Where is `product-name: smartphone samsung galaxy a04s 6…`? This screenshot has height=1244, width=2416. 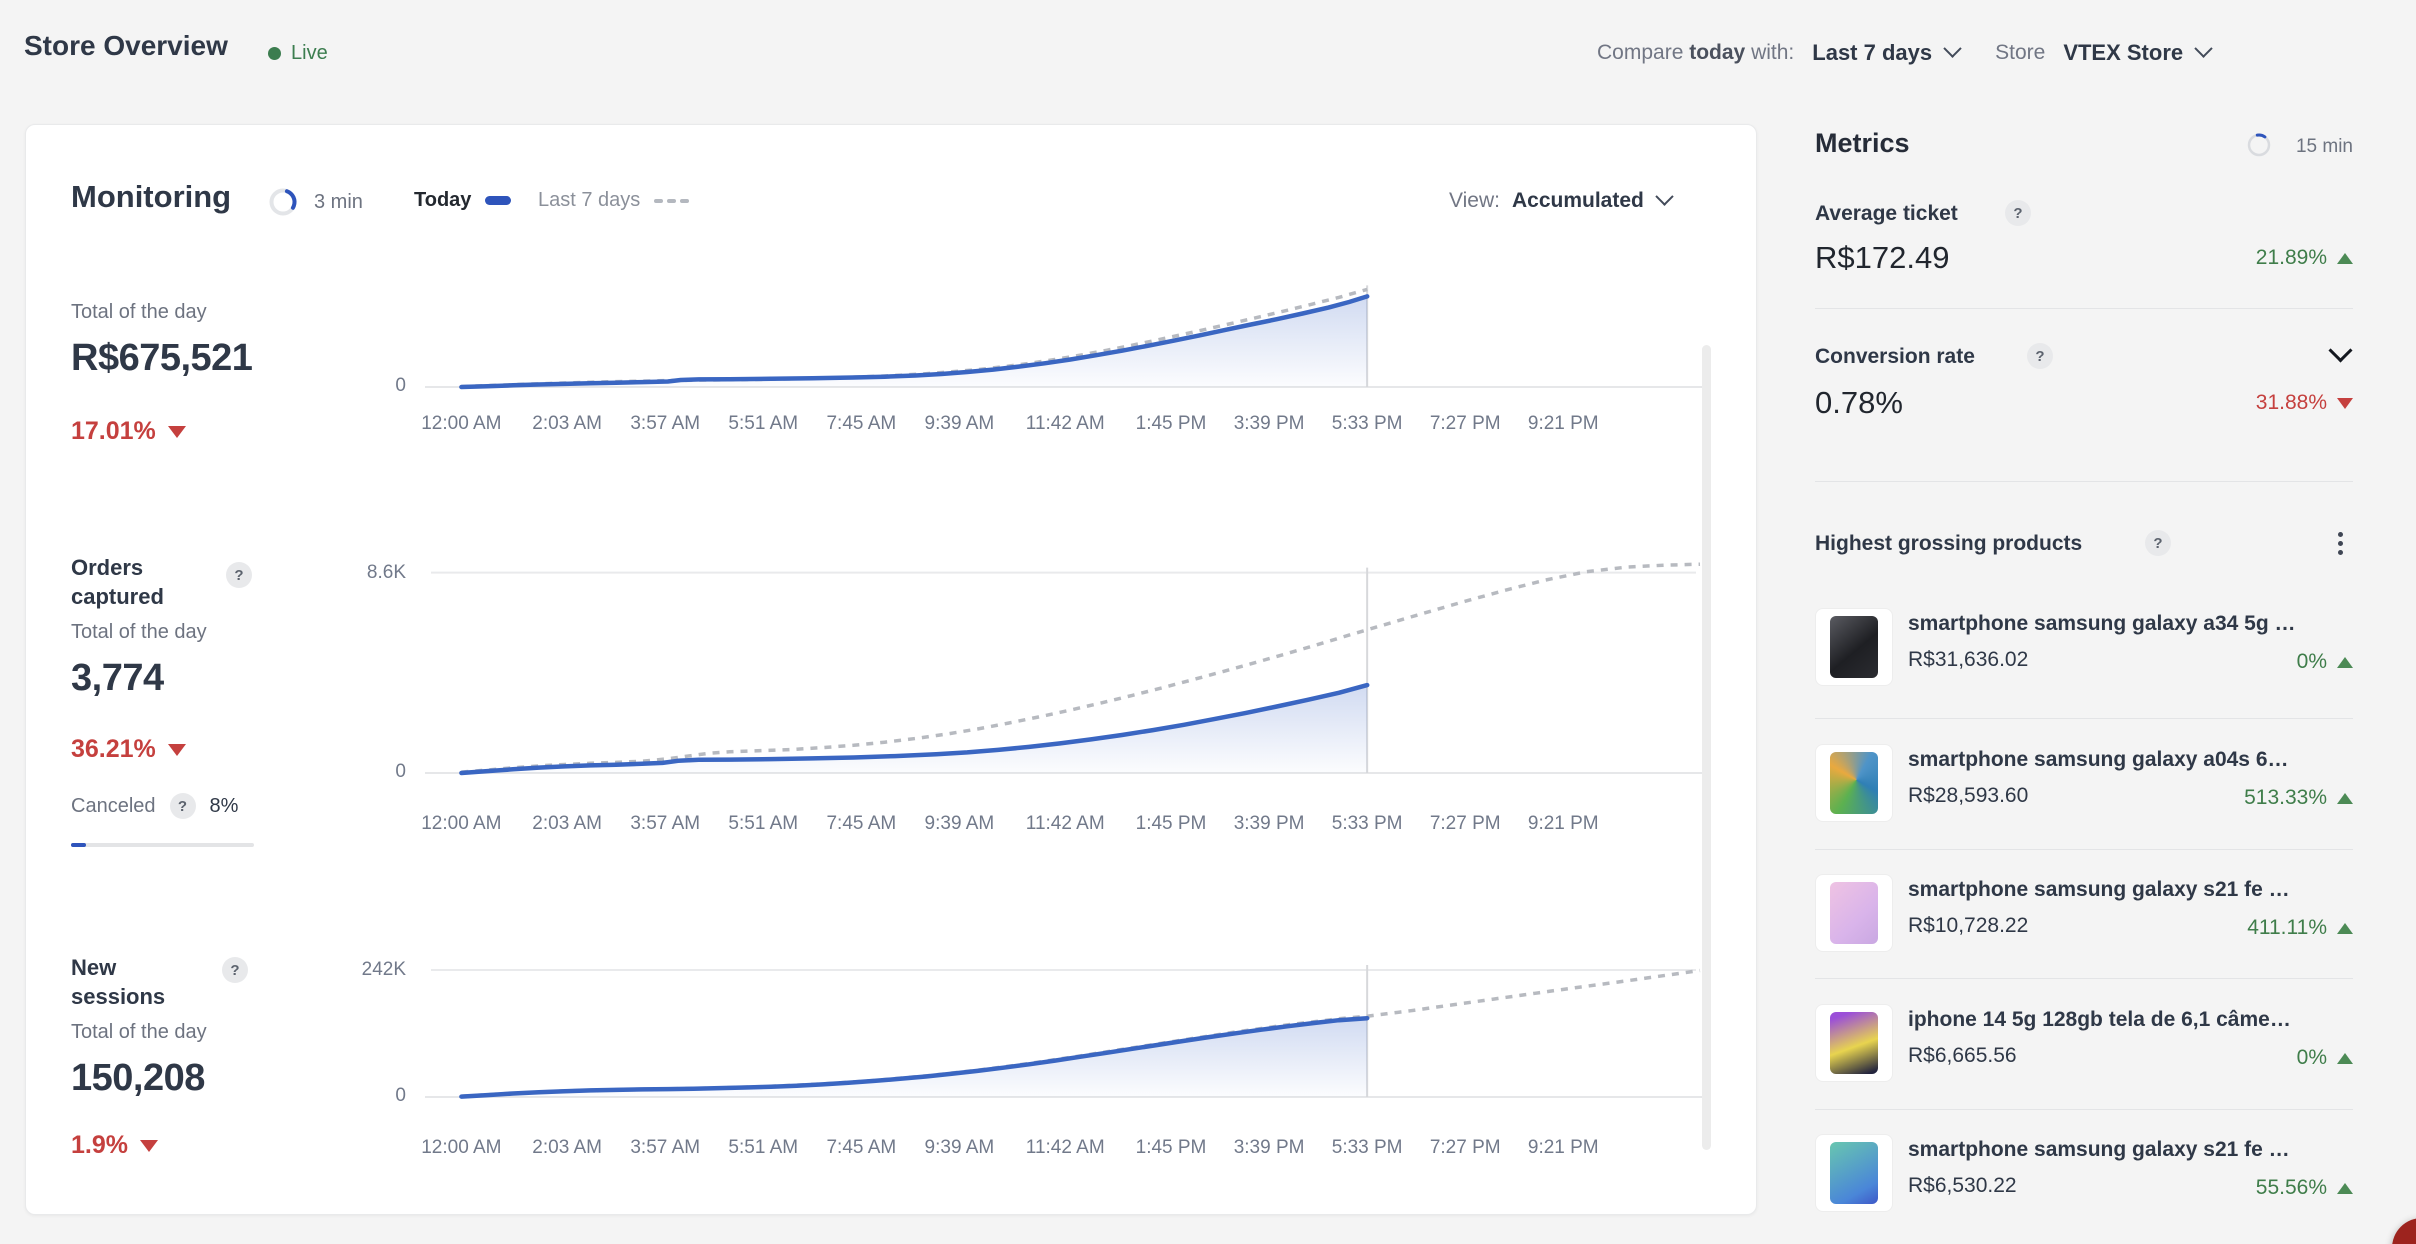
product-name: smartphone samsung galaxy a04s 6… is located at coordinates (2098, 759).